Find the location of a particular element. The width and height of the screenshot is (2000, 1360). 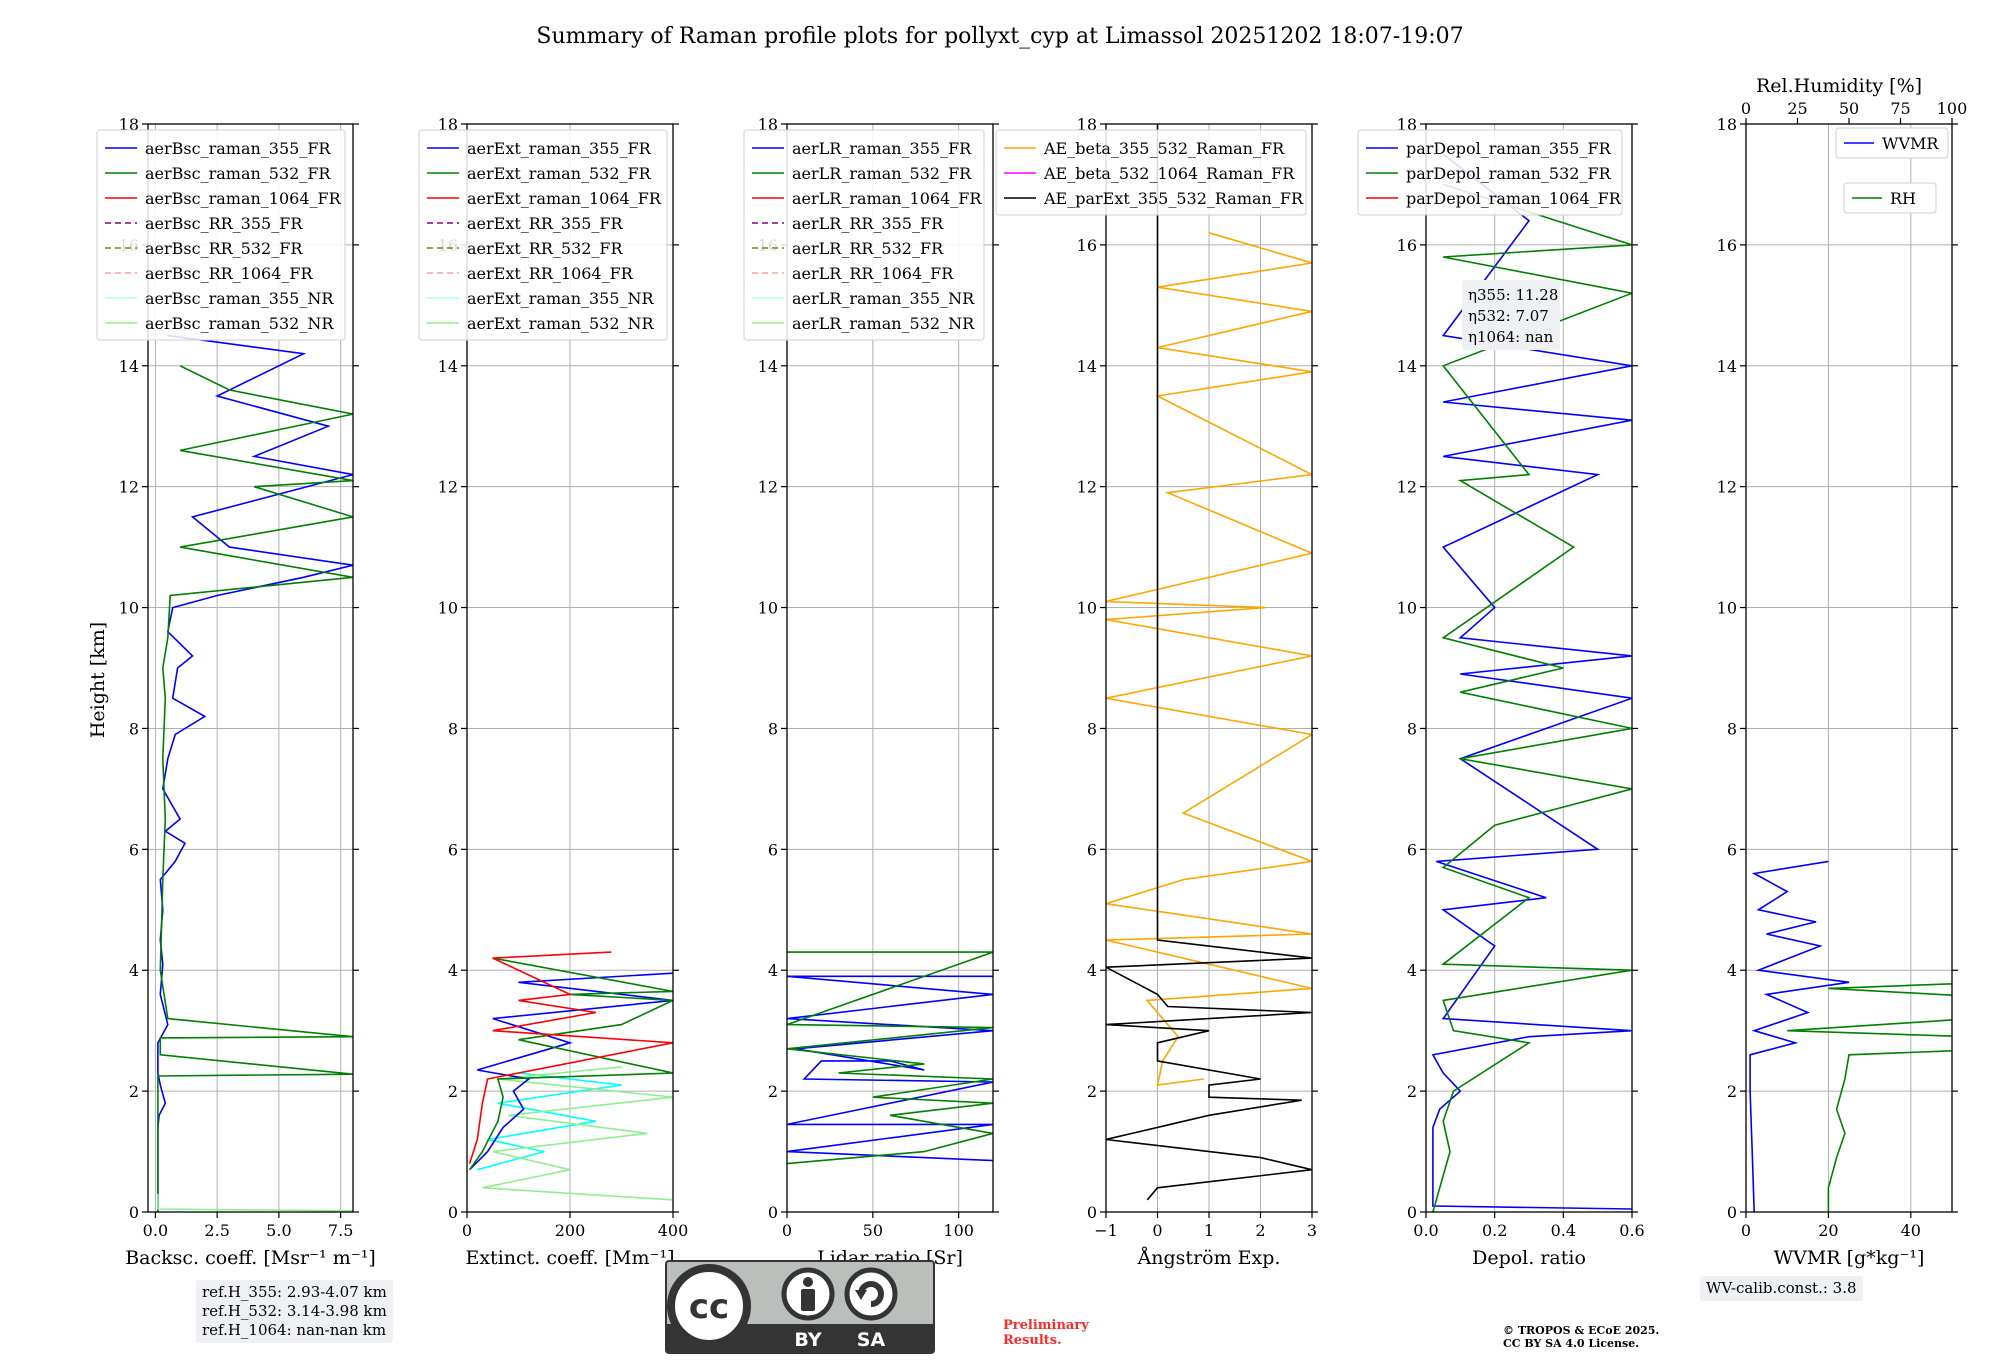

legend-entry: aerExt_raman_355_FR is located at coordinates (559, 148).